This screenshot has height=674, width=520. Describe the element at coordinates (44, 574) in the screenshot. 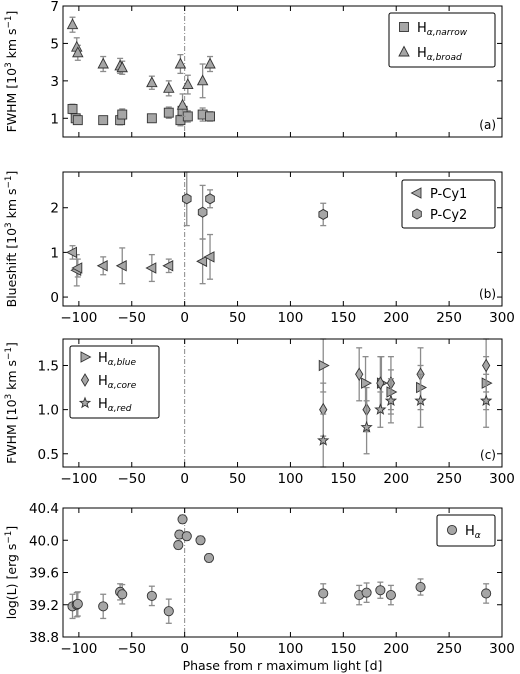

I see `y-tick-label: 39.6` at that location.